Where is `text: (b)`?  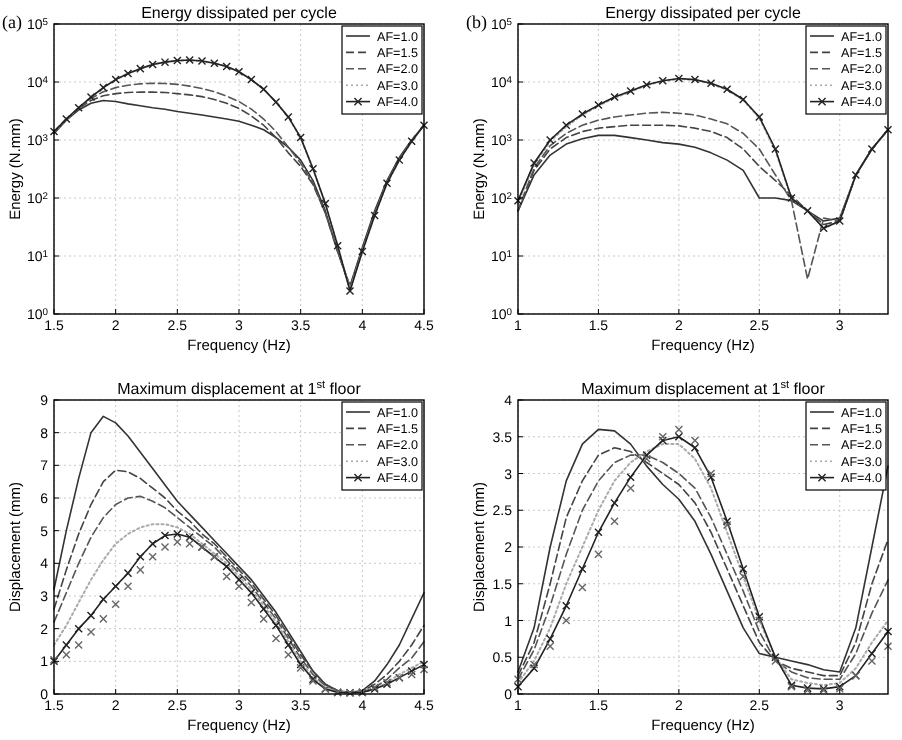 text: (b) is located at coordinates (476, 22).